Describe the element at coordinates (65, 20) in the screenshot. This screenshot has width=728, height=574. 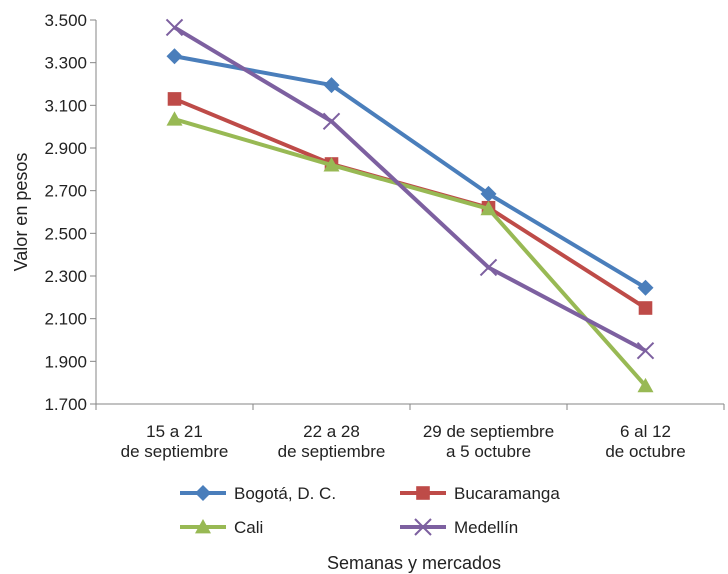
I see `y-tick-label: 3.500` at that location.